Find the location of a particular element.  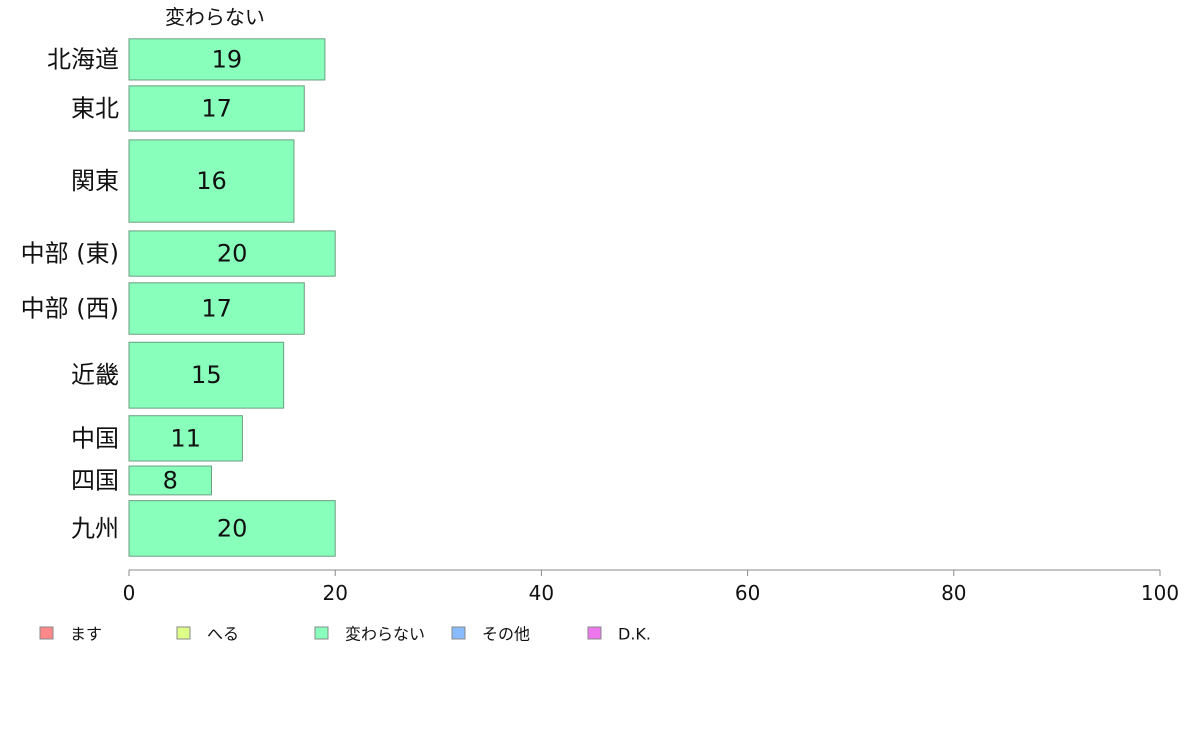

category-label: 近畿 is located at coordinates (95, 375).